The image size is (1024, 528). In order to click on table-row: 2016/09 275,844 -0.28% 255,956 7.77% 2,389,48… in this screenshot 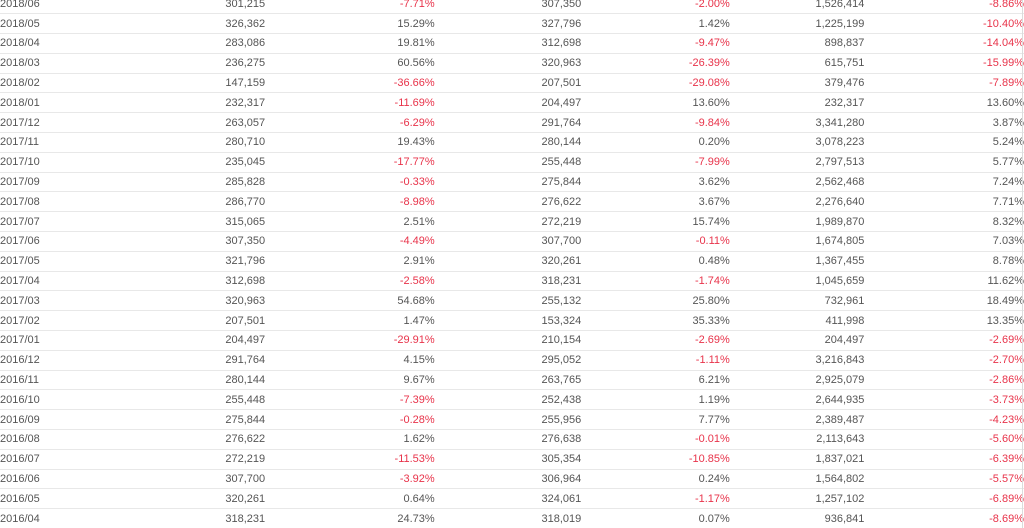, I will do `click(512, 420)`.